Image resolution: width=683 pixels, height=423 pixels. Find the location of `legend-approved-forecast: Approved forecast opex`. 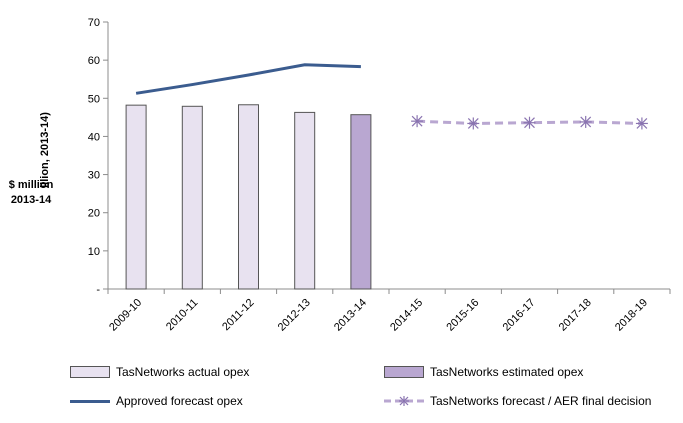

legend-approved-forecast: Approved forecast opex is located at coordinates (156, 401).